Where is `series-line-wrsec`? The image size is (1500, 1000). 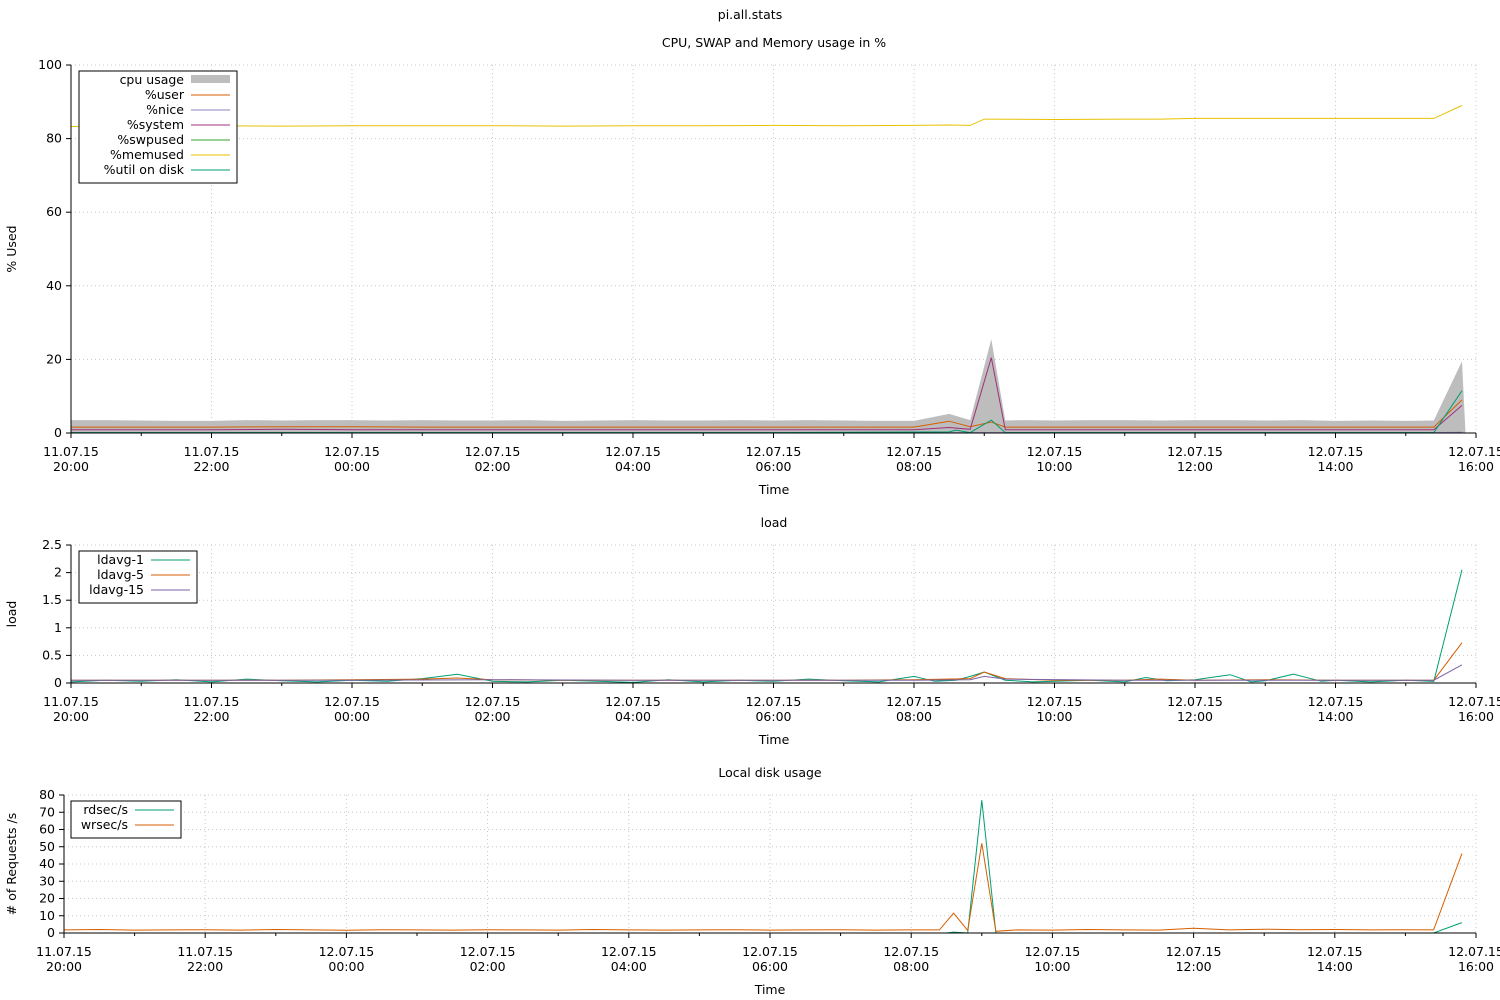 series-line-wrsec is located at coordinates (763, 887).